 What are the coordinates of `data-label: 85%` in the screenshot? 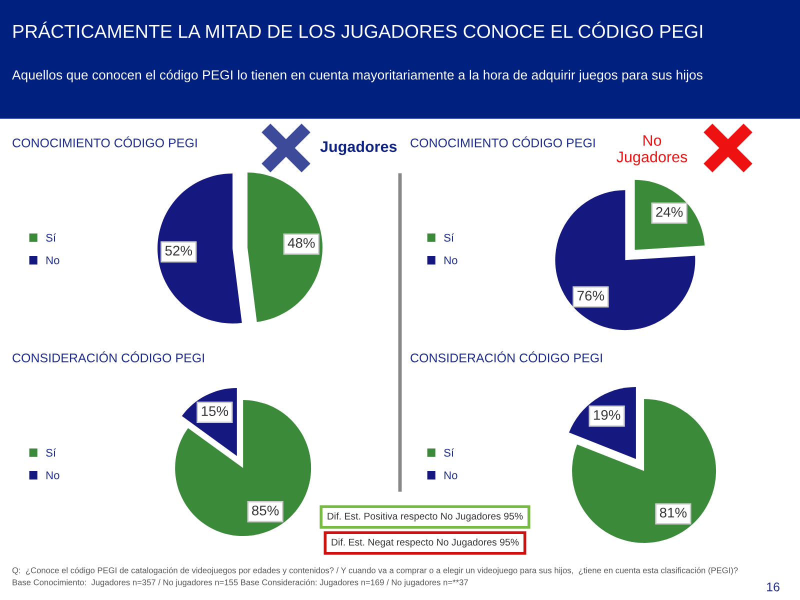 It's located at (265, 511).